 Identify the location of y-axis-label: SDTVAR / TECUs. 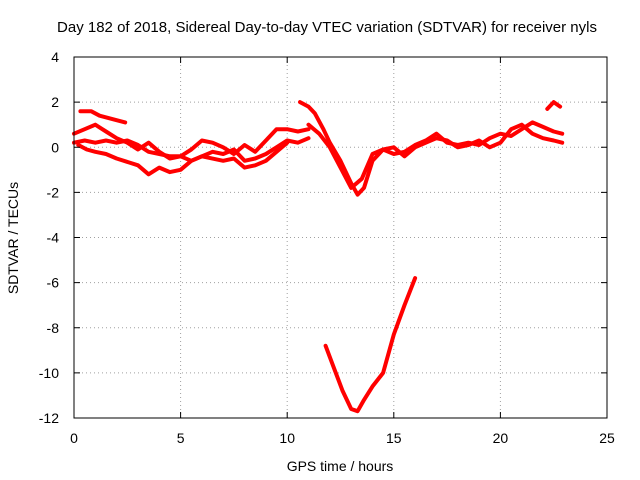
(13, 238).